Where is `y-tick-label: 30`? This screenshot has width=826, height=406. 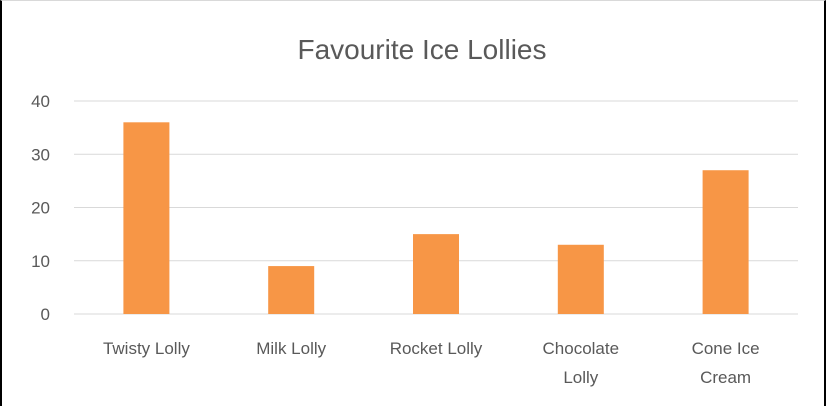 y-tick-label: 30 is located at coordinates (40, 154).